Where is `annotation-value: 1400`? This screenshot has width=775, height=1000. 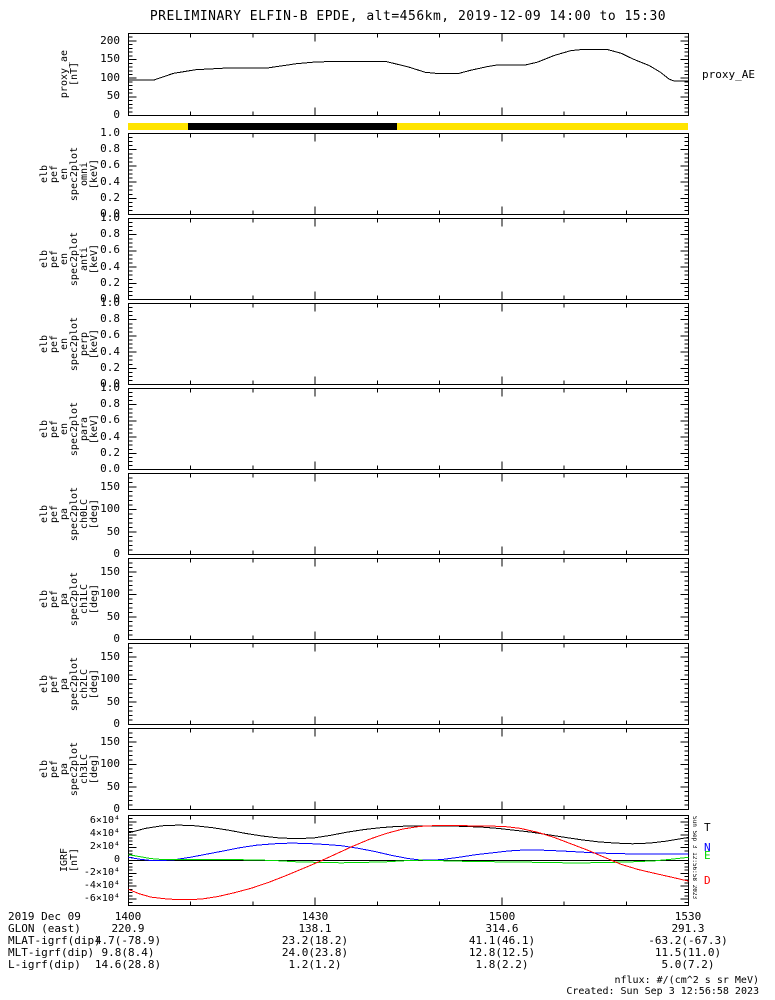 annotation-value: 1400 is located at coordinates (128, 916).